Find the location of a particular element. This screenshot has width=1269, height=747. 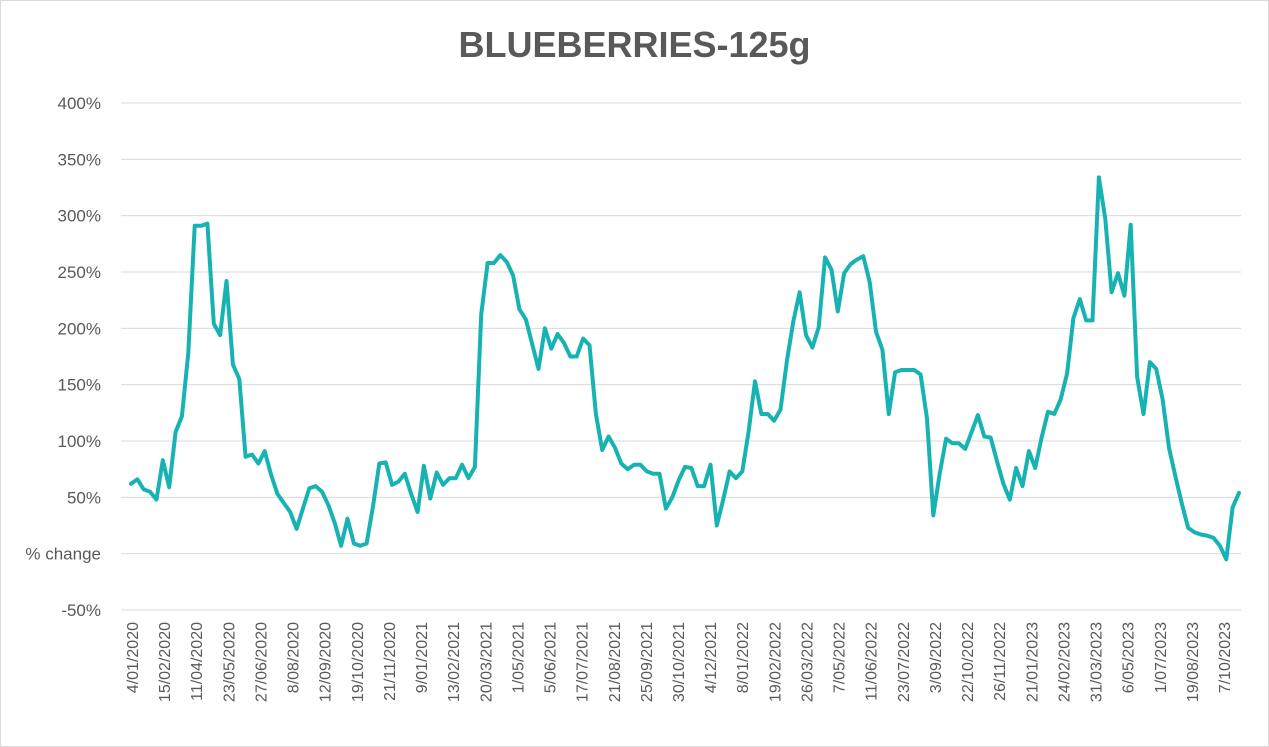

y-tick-label: % change is located at coordinates (63, 554).